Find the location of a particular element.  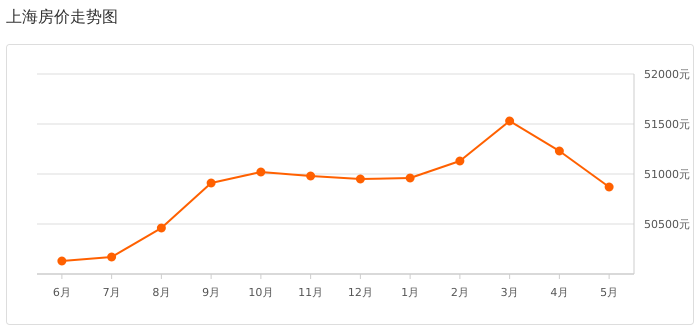

x-tick-label: 5月 is located at coordinates (609, 292).